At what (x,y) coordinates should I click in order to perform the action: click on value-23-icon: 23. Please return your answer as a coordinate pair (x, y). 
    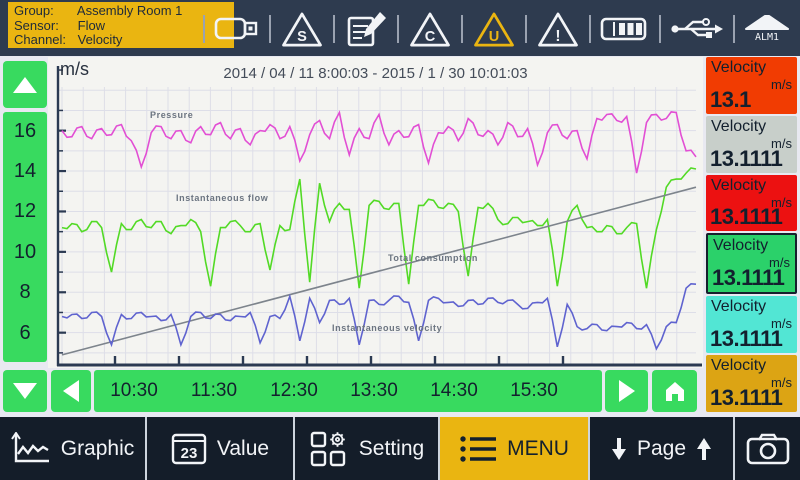
    Looking at the image, I should click on (189, 448).